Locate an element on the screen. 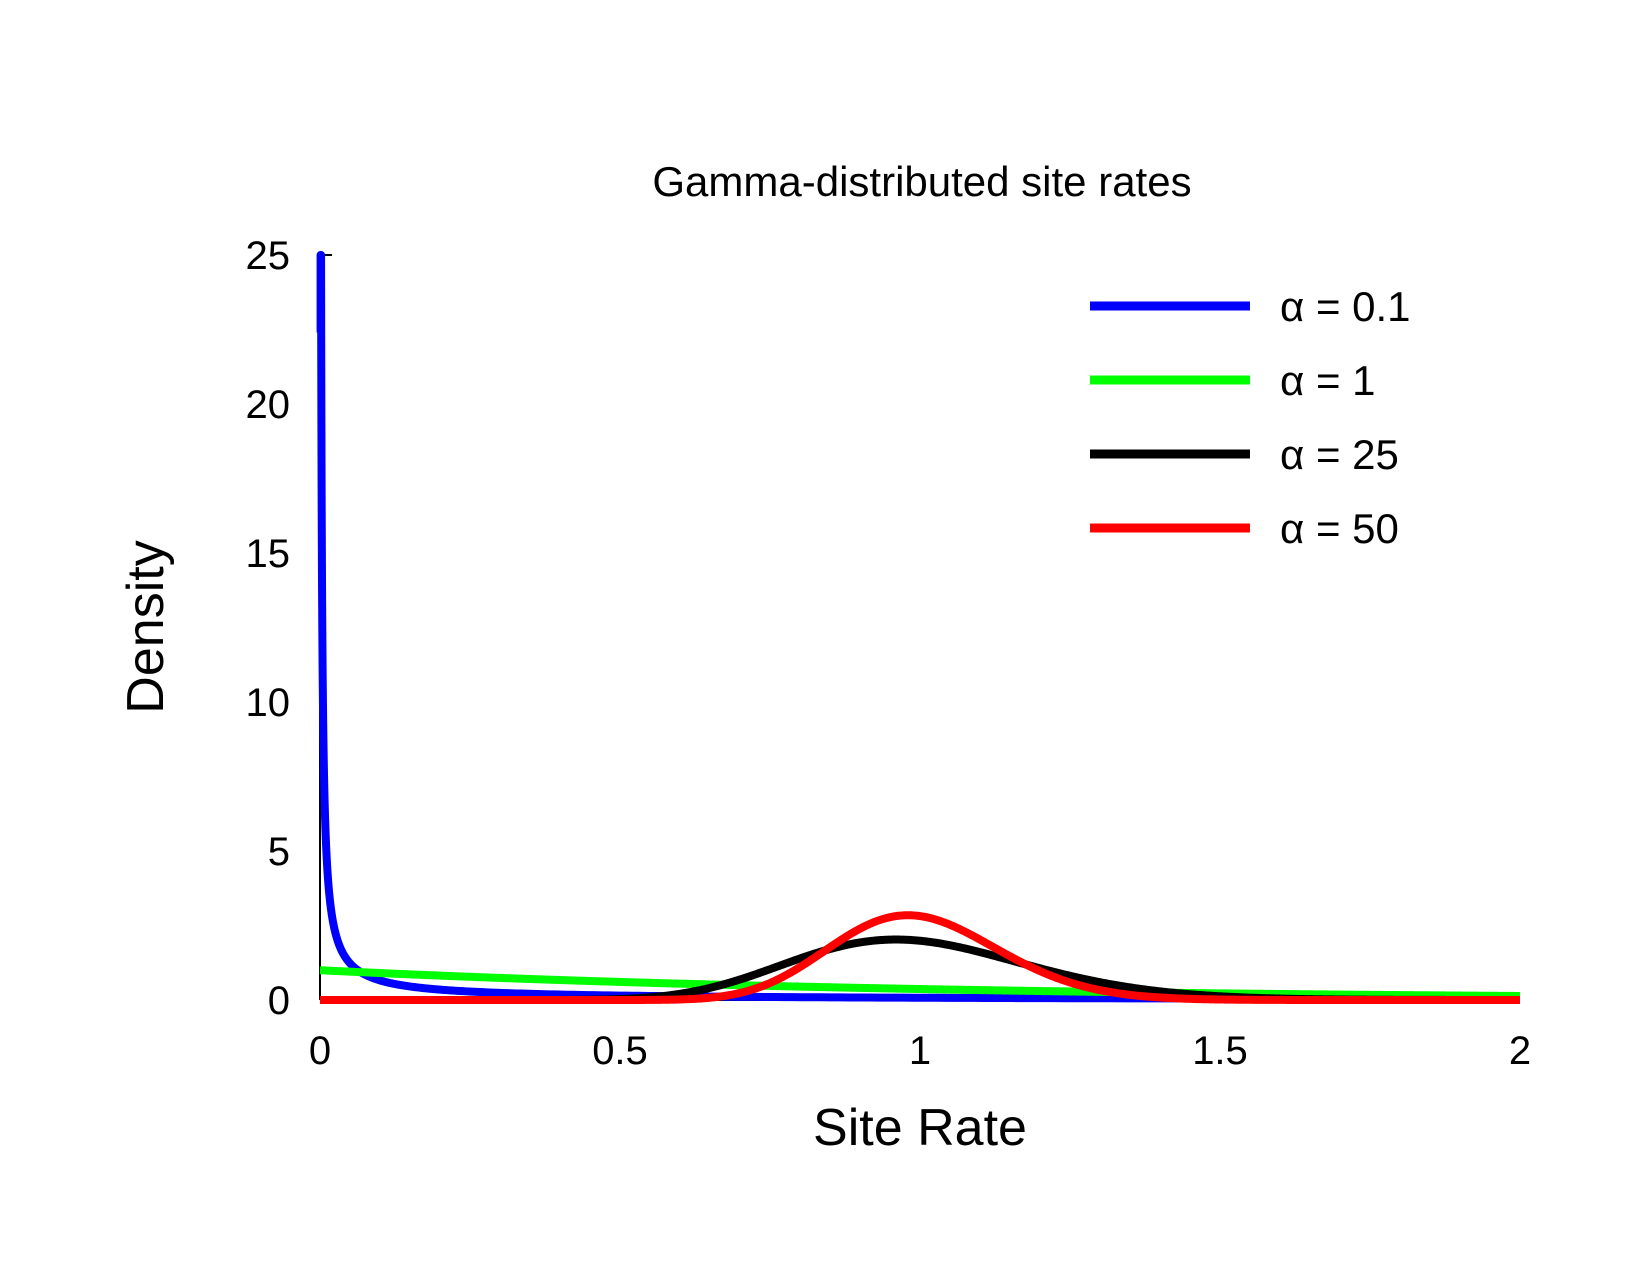  x-tick-labels: 0 0.5 1 1.5 2 is located at coordinates (920, 1051).